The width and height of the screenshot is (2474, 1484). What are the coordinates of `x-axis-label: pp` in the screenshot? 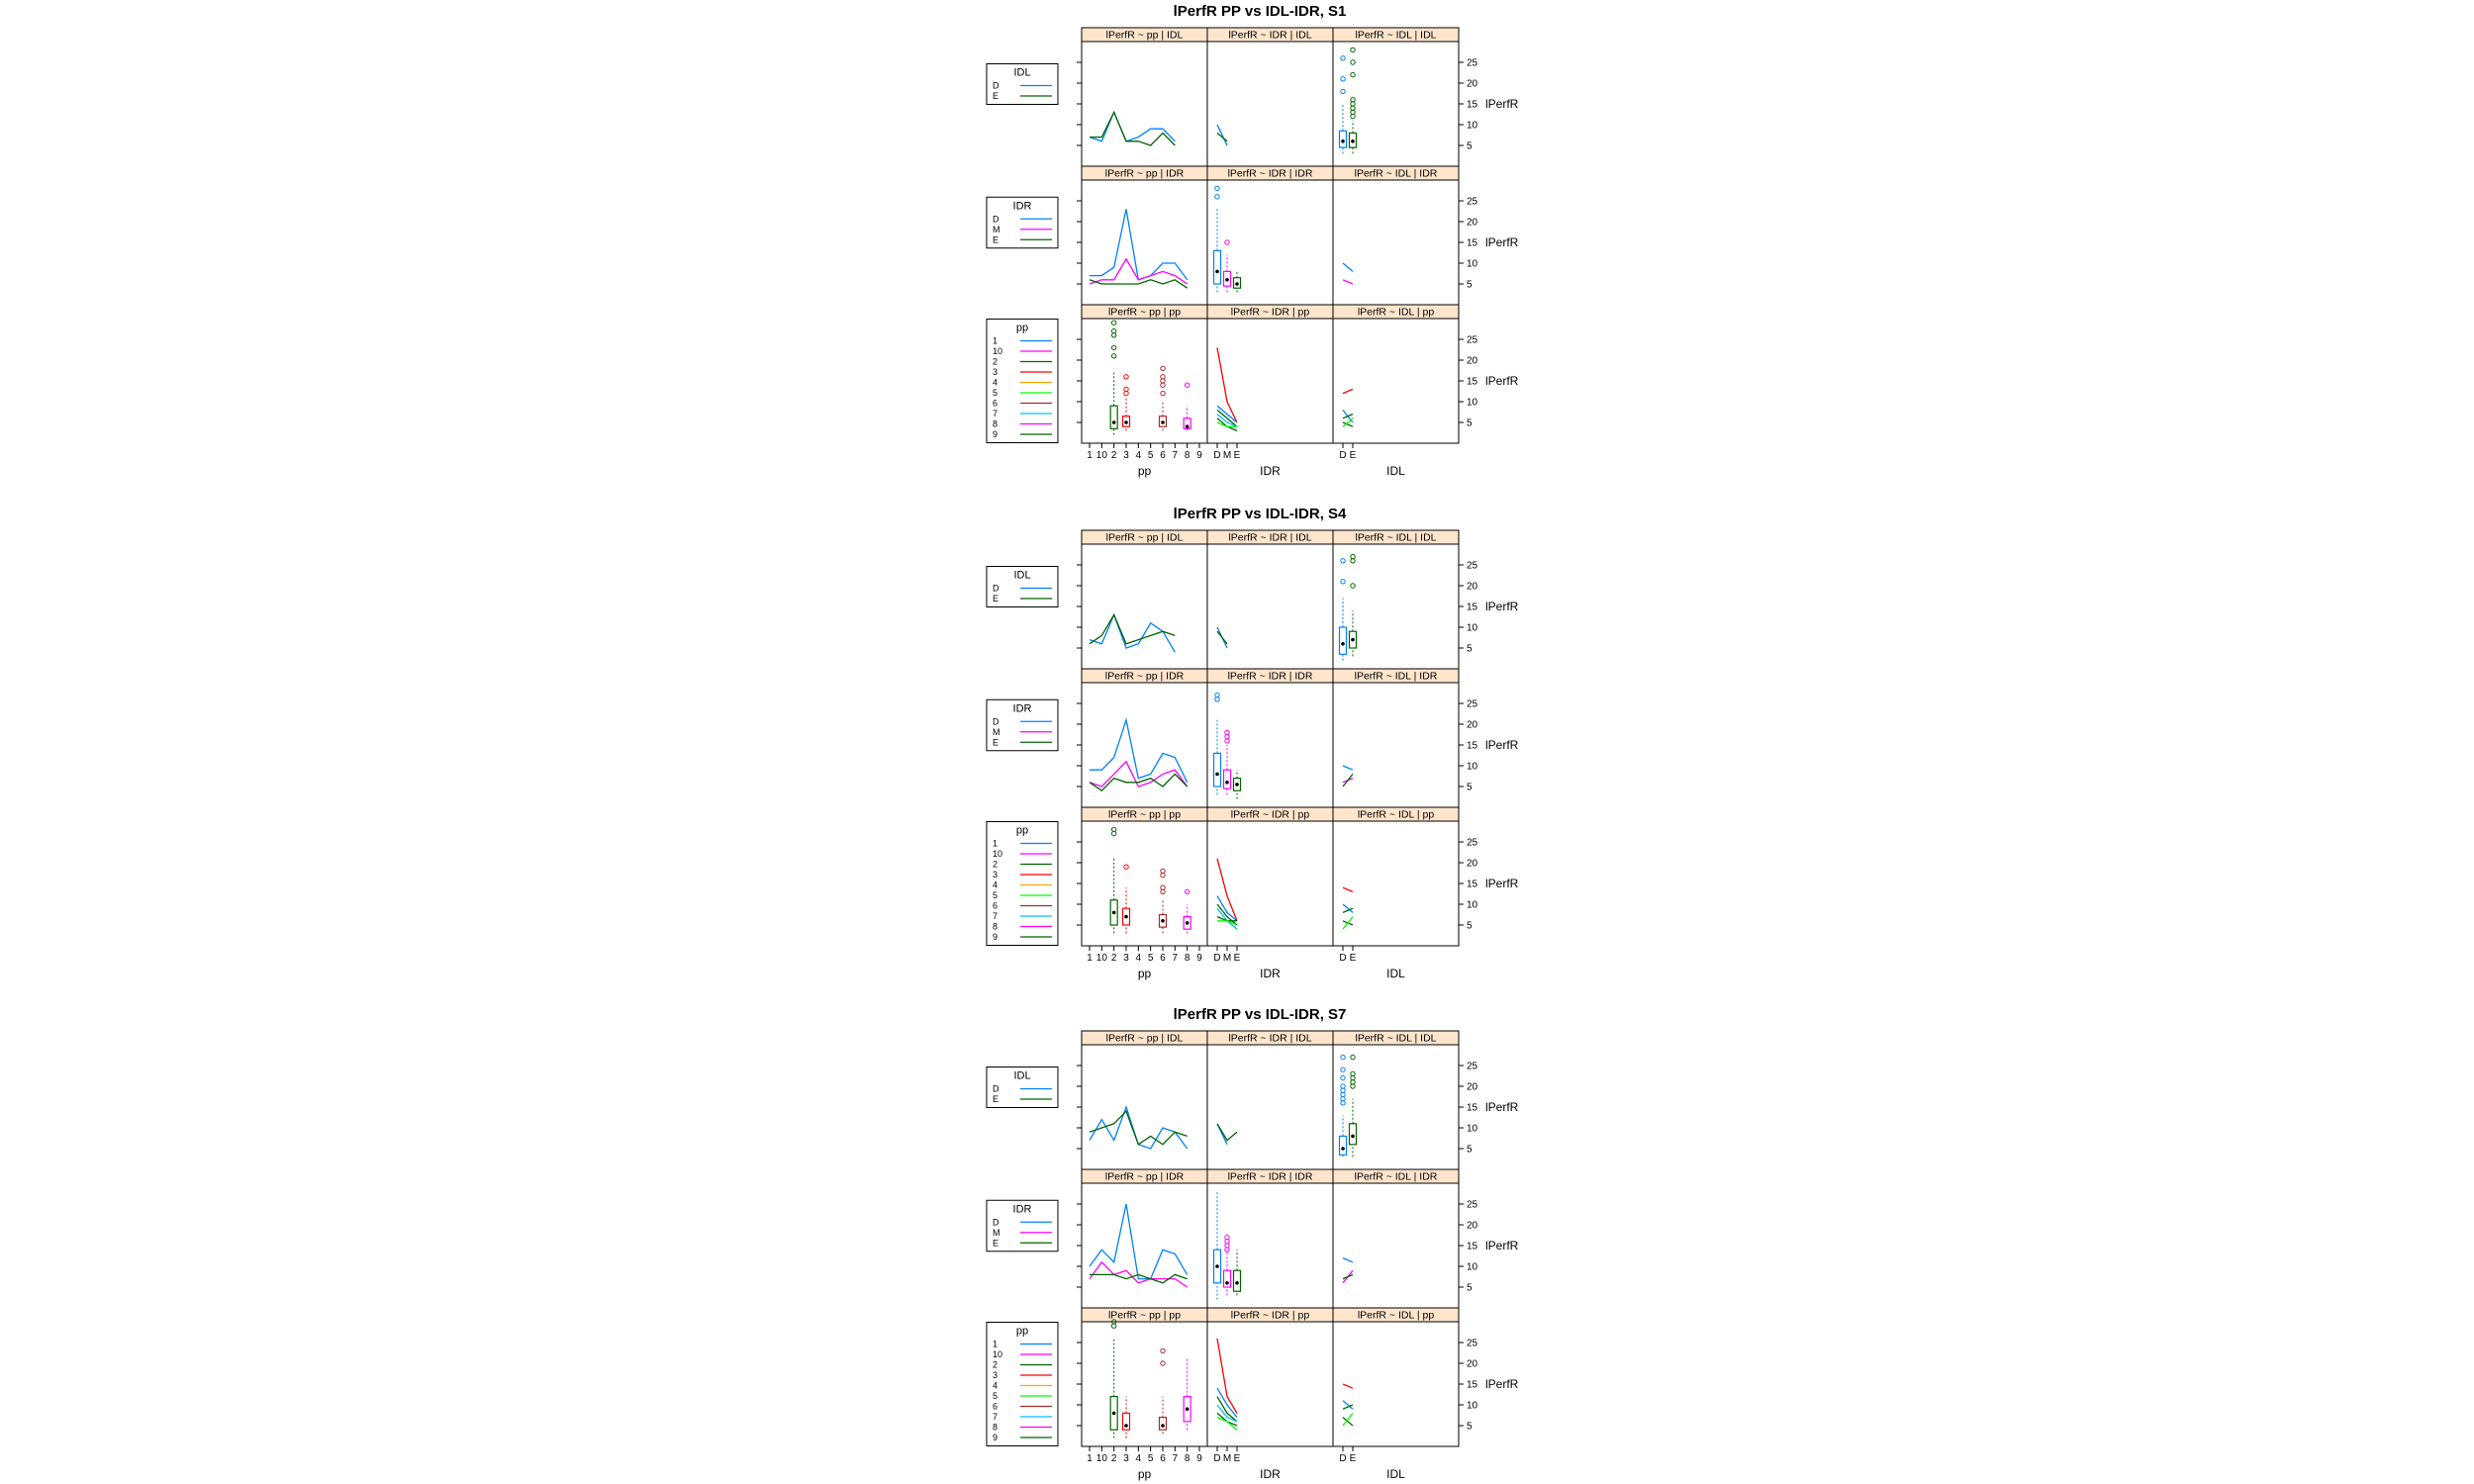 It's located at (1145, 1474).